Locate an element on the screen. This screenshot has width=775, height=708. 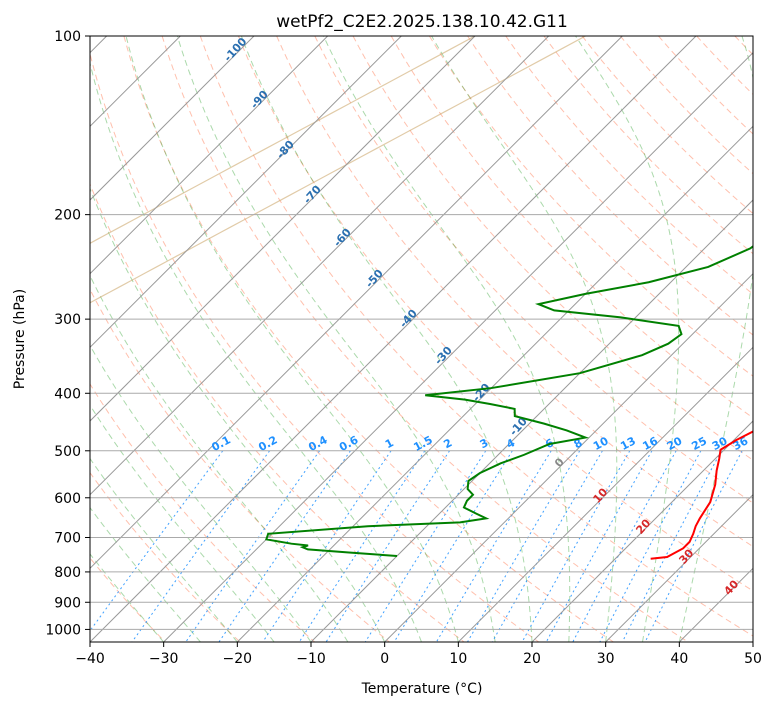
y-tick-label: 900 is located at coordinates (67, 603).